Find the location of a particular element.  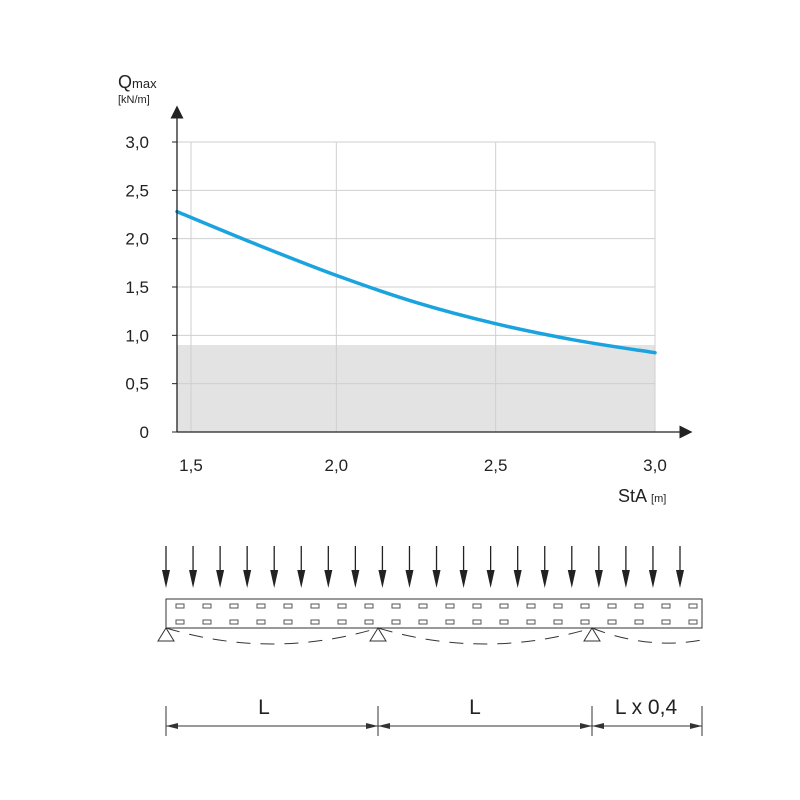

span-label-2: L is located at coordinates (475, 707).